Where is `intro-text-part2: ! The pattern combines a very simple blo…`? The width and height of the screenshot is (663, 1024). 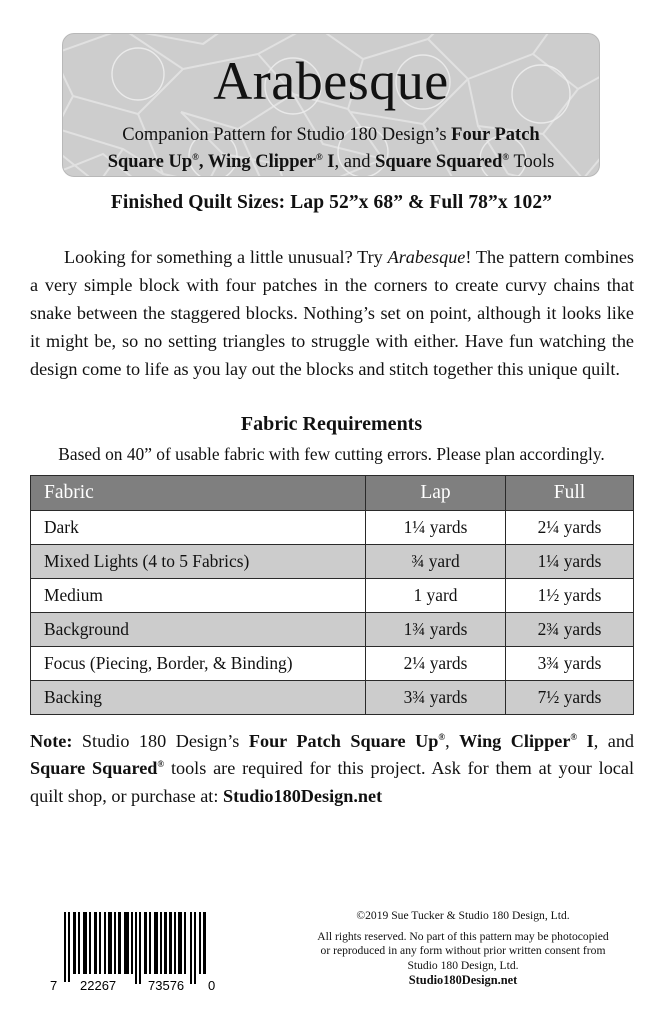
intro-text-part2: ! The pattern combines a very simple blo… is located at coordinates (332, 313).